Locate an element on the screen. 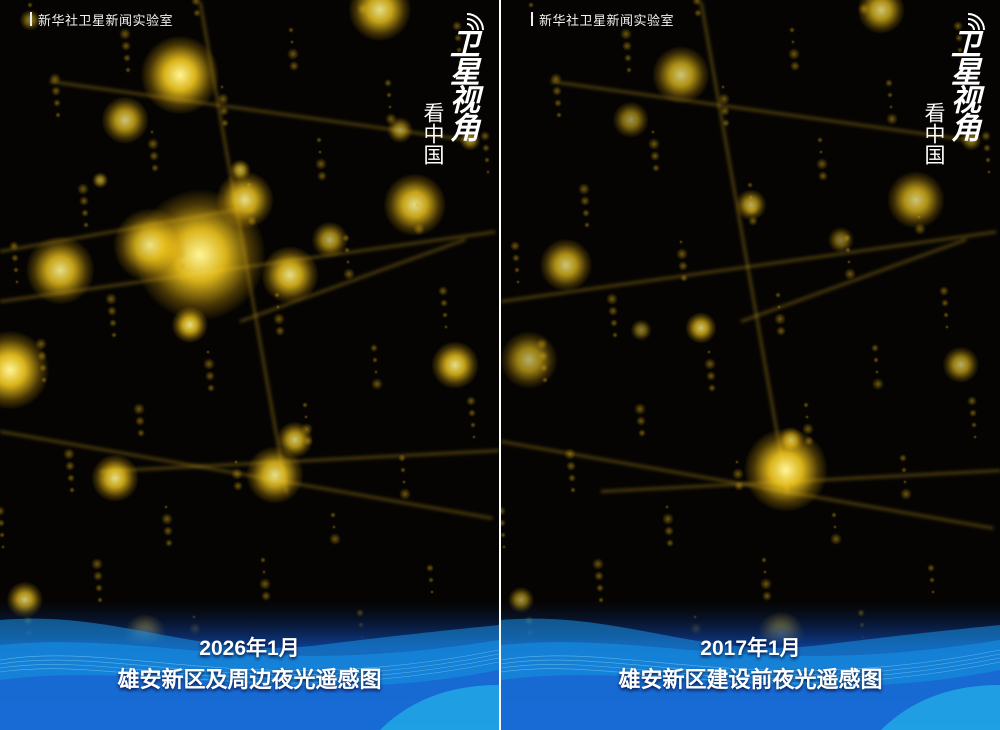 This screenshot has width=1000, height=730. caption-banner is located at coordinates (249, 665).